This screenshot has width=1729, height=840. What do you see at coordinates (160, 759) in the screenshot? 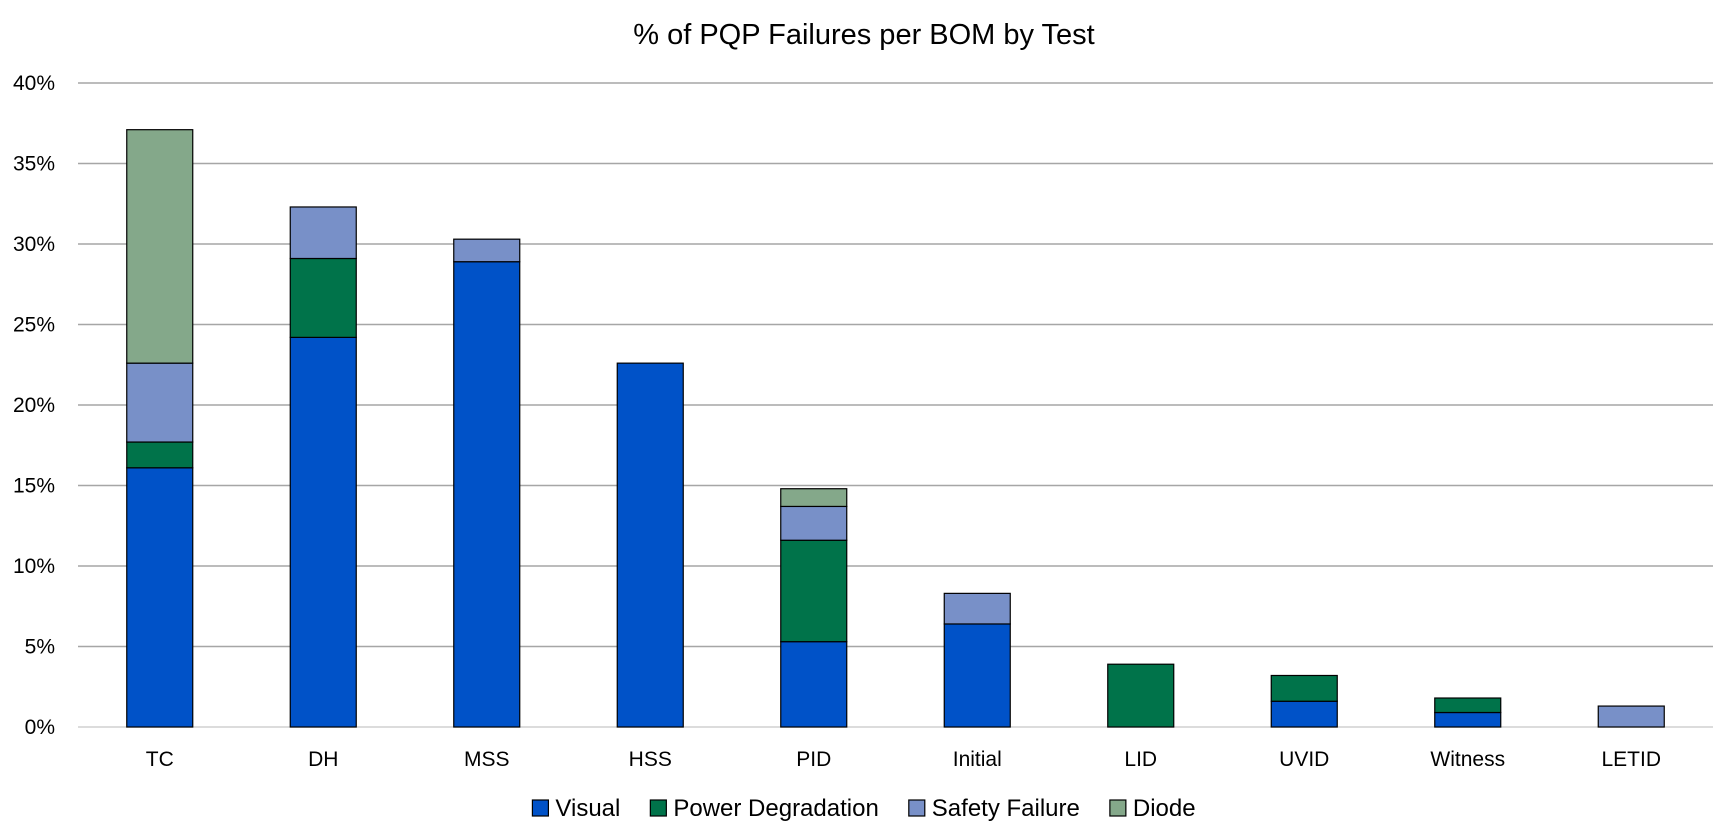
I see `x-tick-label-tc: TC` at bounding box center [160, 759].